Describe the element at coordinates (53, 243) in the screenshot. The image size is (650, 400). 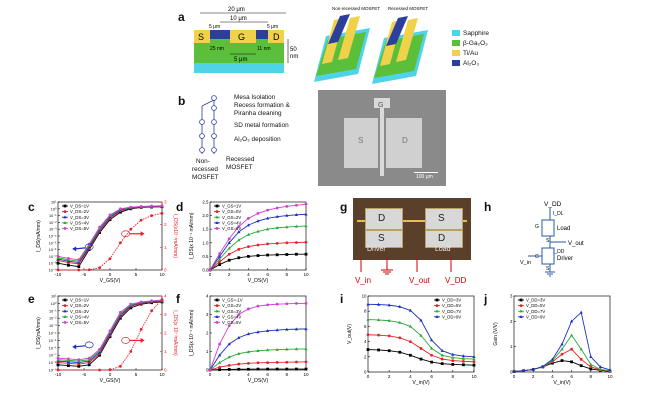
I see `y-tick-label: 10⁻⁵` at that location.